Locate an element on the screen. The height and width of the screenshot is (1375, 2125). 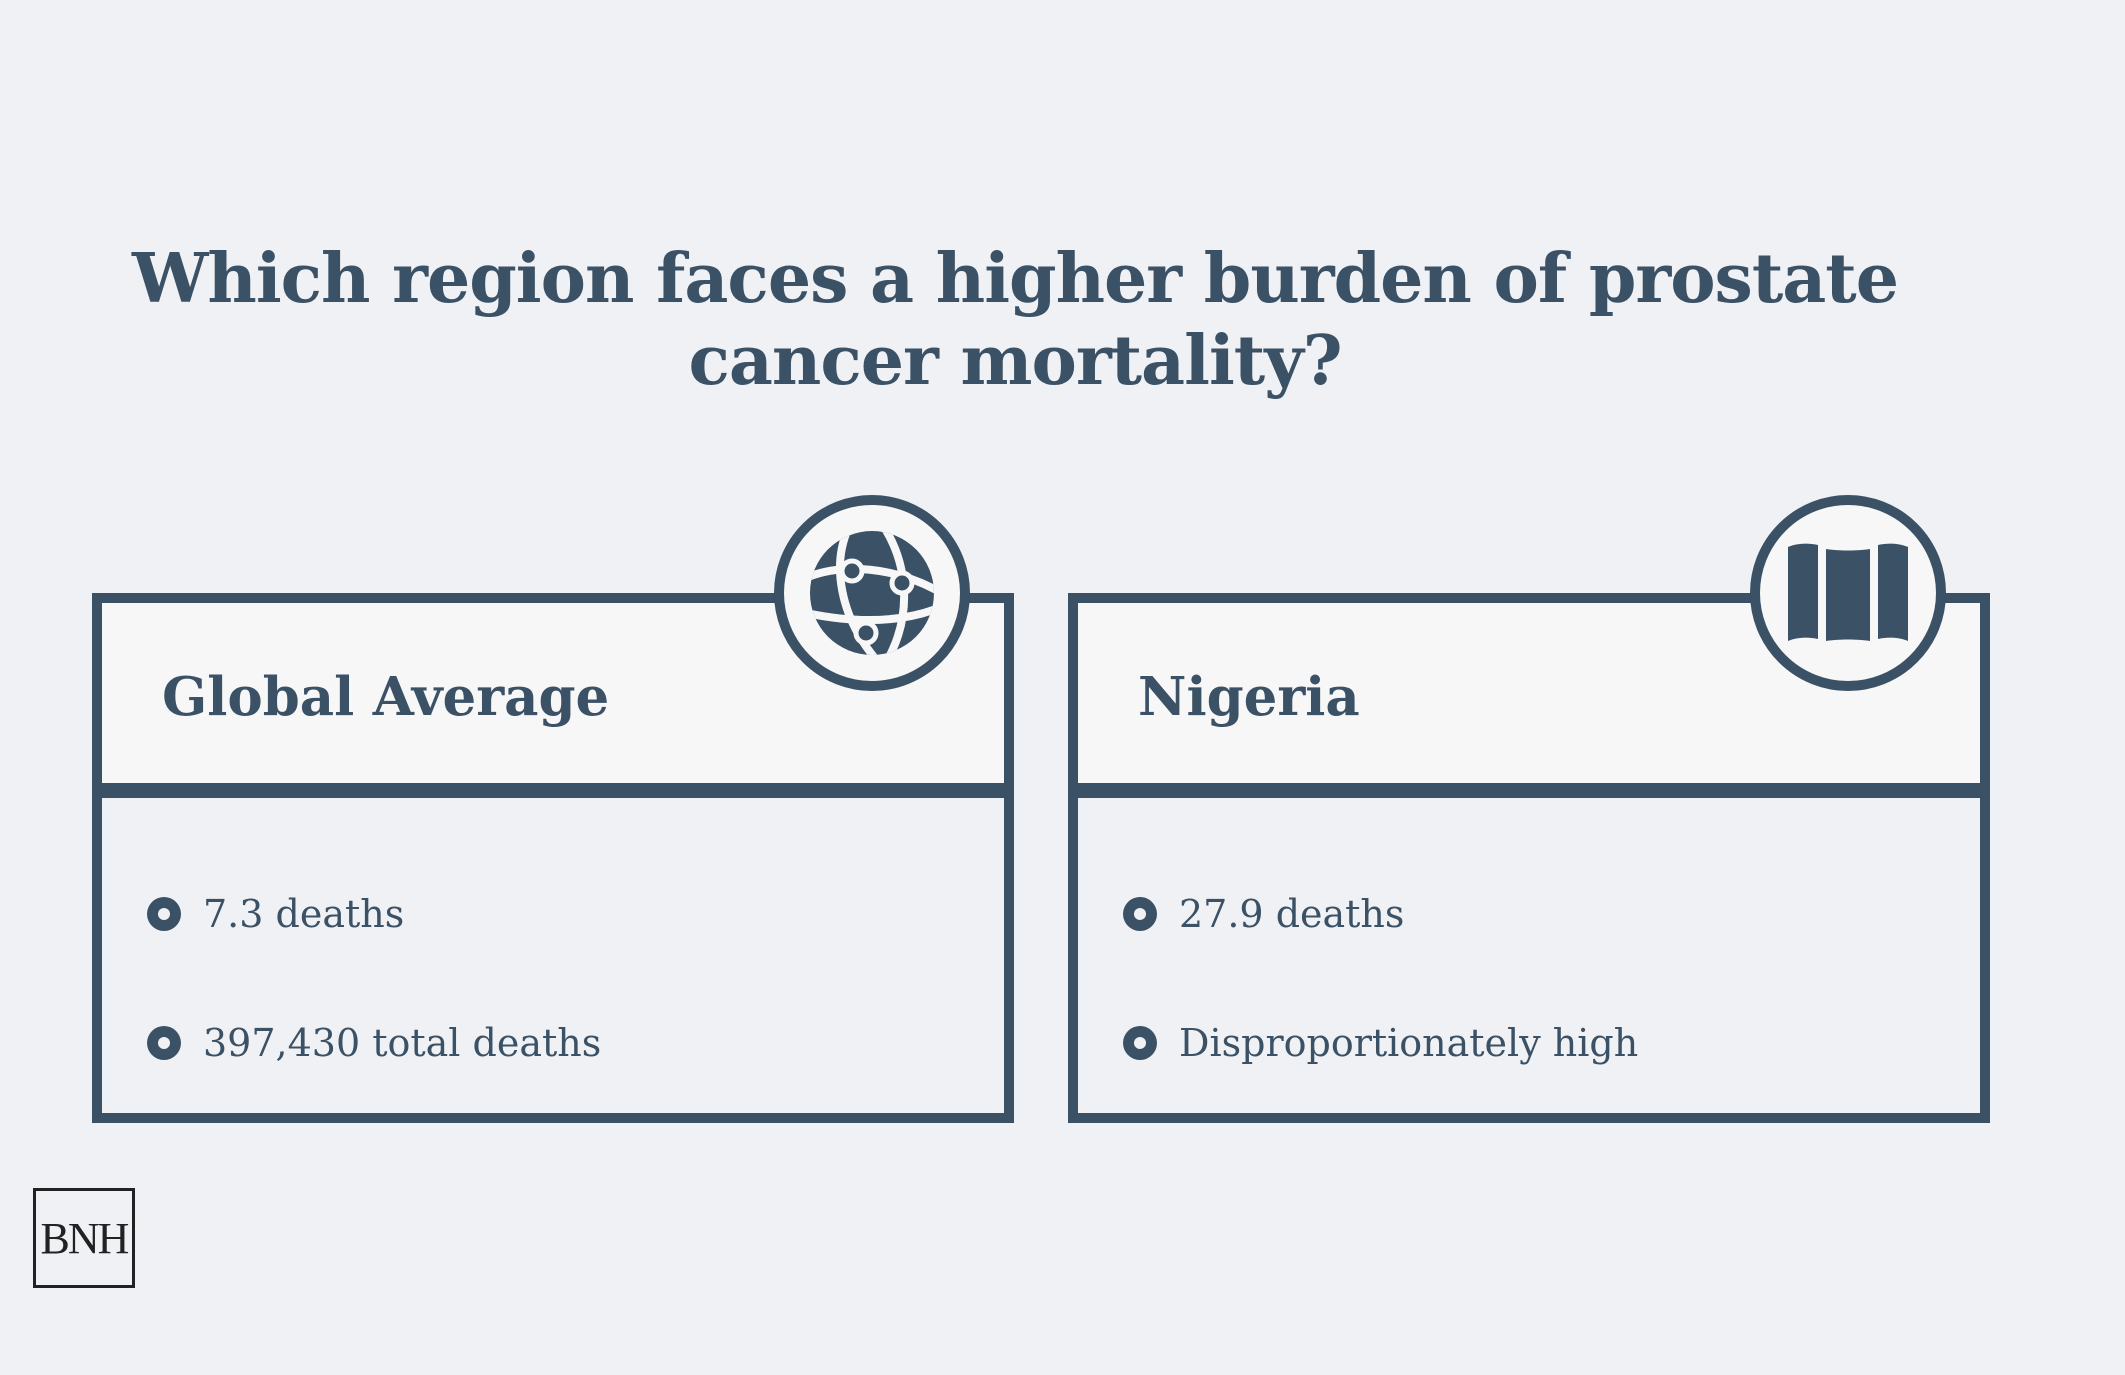
logo: BNH is located at coordinates (84, 1238).